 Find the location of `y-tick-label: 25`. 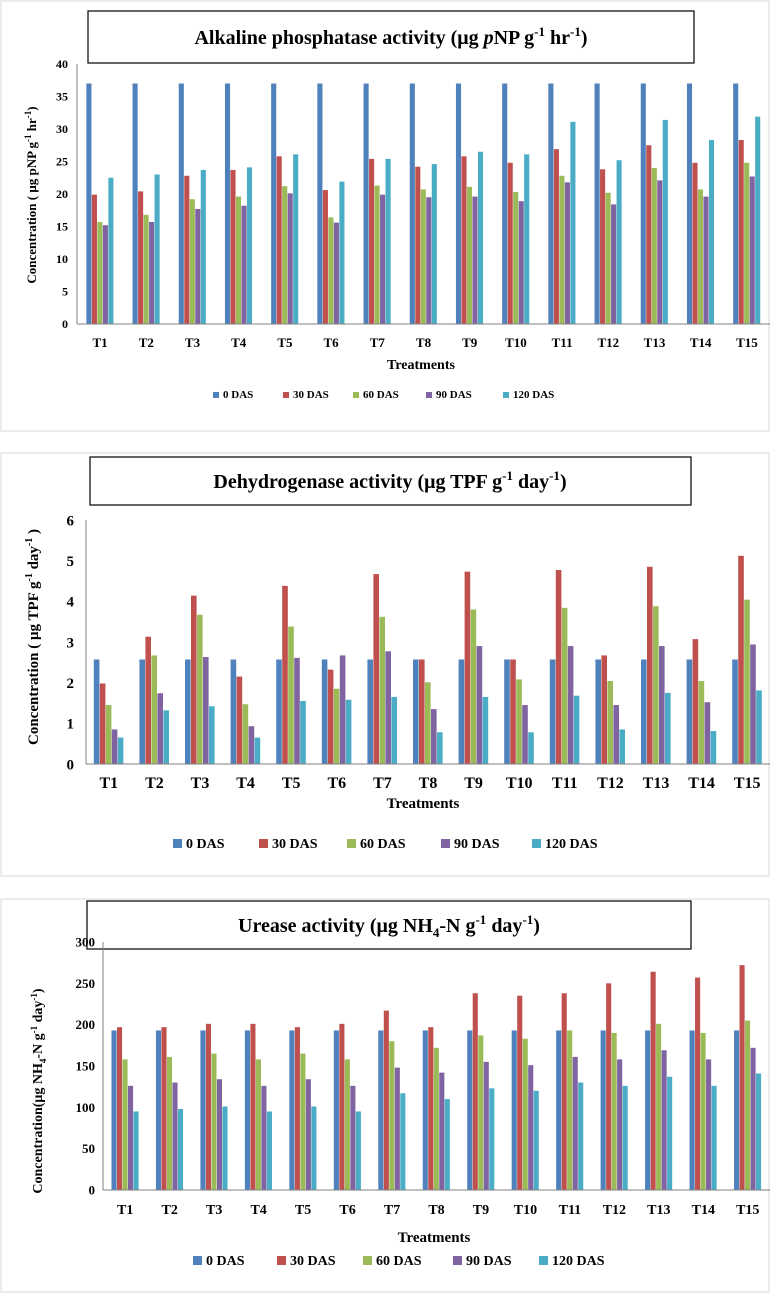

y-tick-label: 25 is located at coordinates (62, 162).